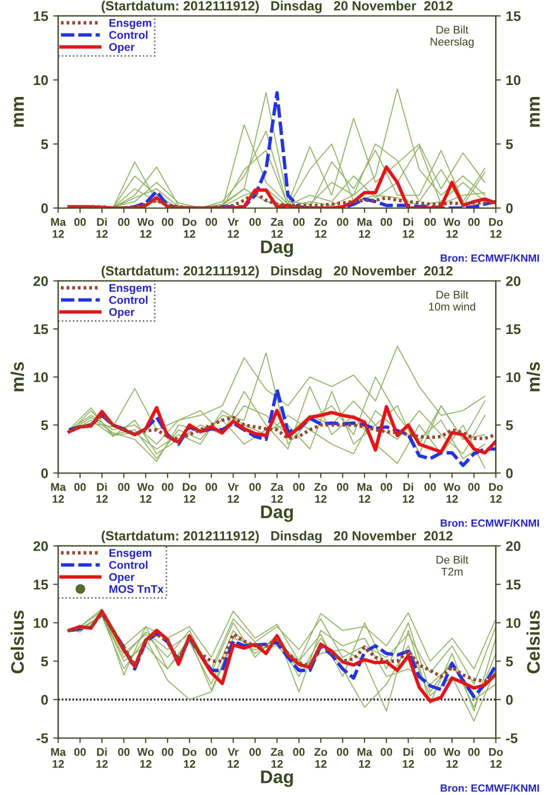 This screenshot has width=554, height=795. I want to click on y-axis-title: mm, so click(19, 112).